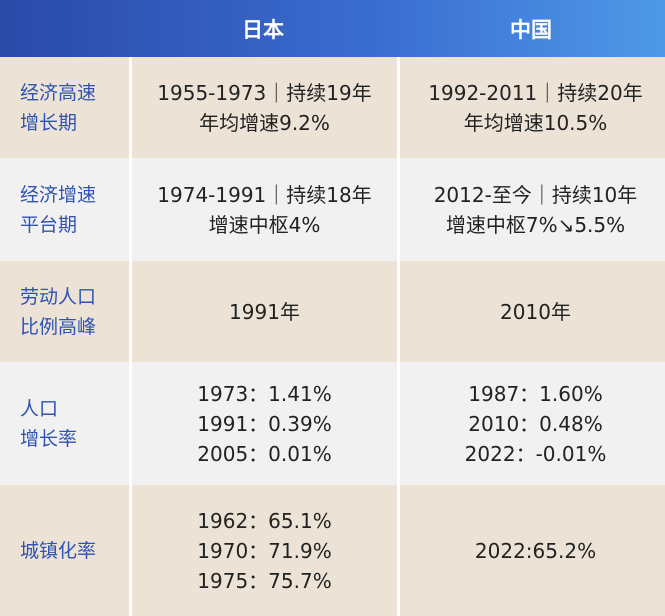 Image resolution: width=665 pixels, height=616 pixels. I want to click on cell-china-high-growth: 1992-2011｜持续20年 年均增速10.5%, so click(532, 107).